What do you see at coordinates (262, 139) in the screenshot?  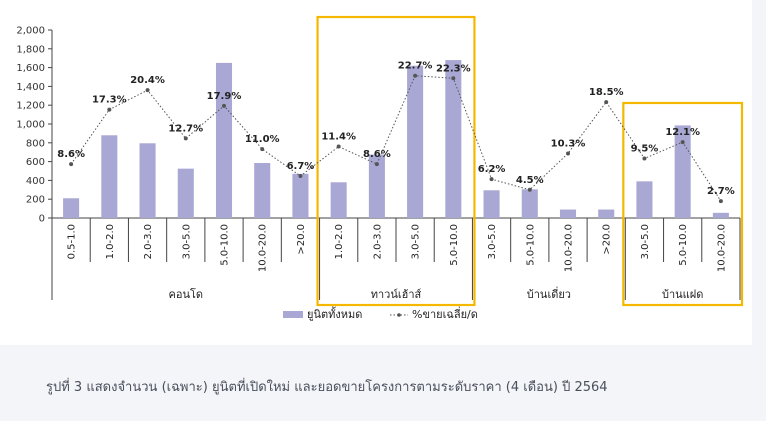 I see `pct-data-label: 11.0%` at bounding box center [262, 139].